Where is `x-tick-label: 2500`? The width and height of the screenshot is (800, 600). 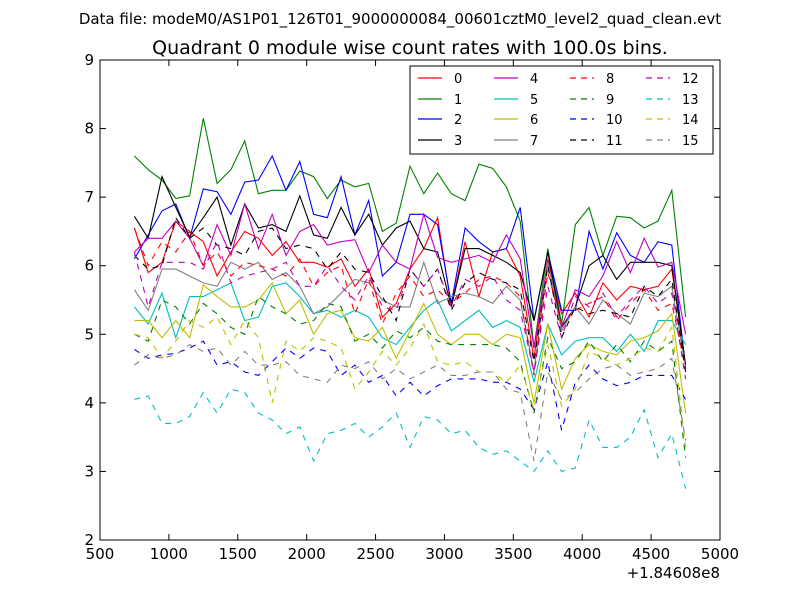
x-tick-label: 2500 is located at coordinates (375, 554).